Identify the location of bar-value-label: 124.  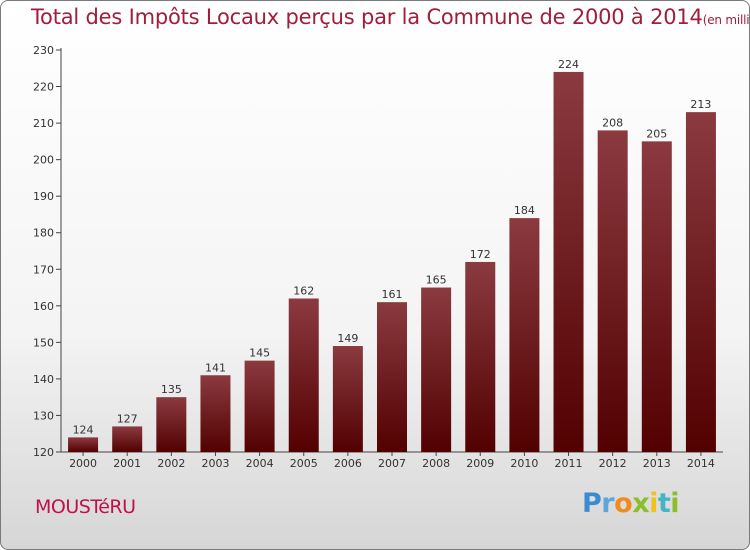
(83, 429).